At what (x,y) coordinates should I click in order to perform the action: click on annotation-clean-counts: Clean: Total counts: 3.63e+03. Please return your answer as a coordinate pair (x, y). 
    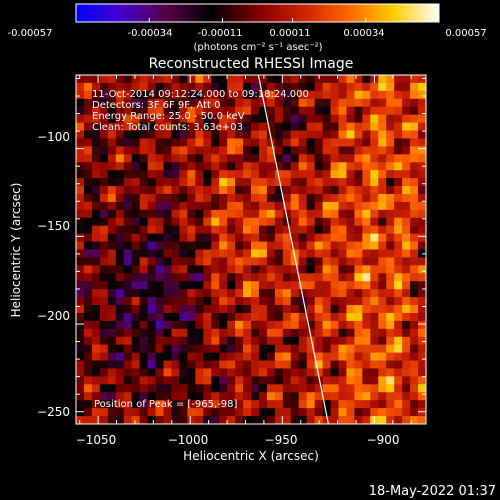
    Looking at the image, I should click on (167, 127).